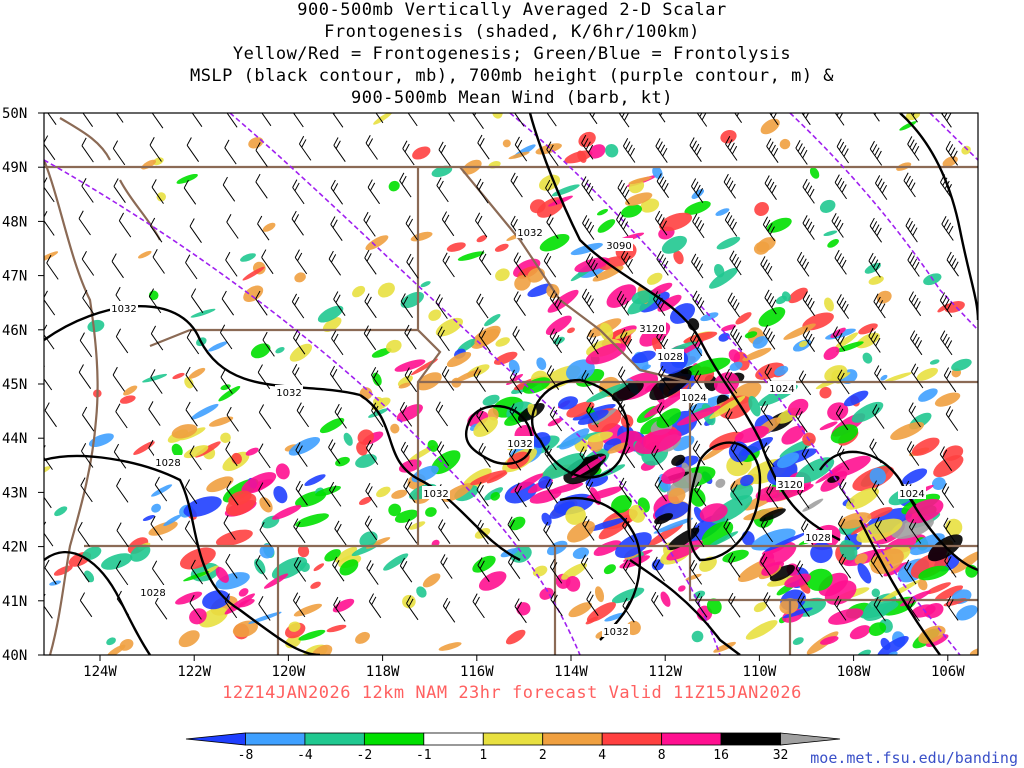 The width and height of the screenshot is (1024, 768). What do you see at coordinates (914, 758) in the screenshot?
I see `credit-link: moe.met.fsu.edu/banding` at bounding box center [914, 758].